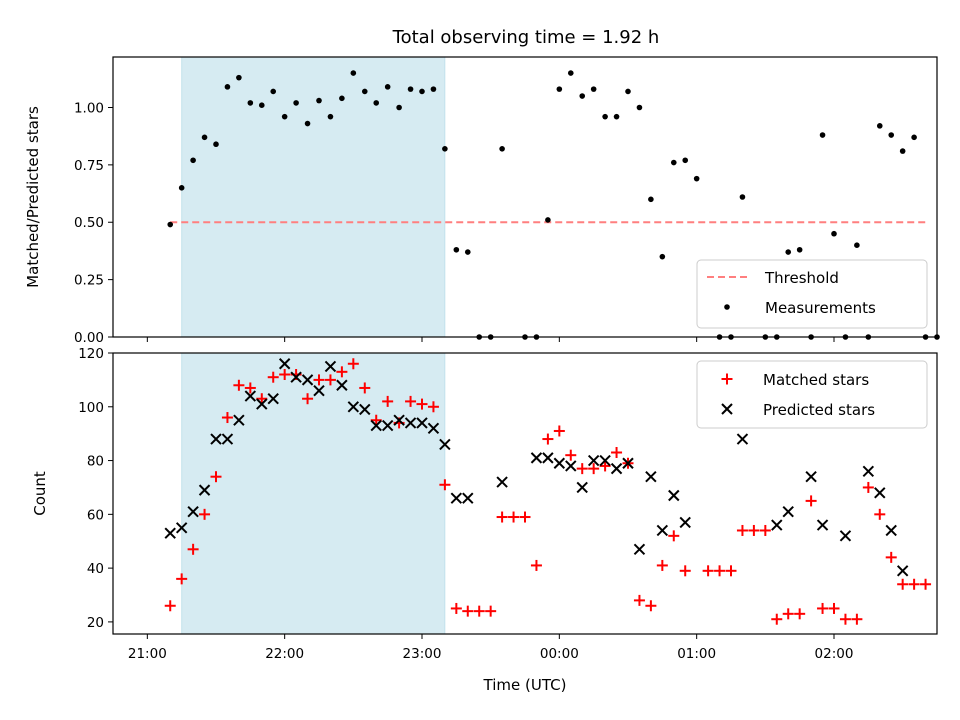  What do you see at coordinates (490, 648) in the screenshot?
I see `bottom-x-ticks: 21:00 22:00 23:00 00:00 01:00 02:00` at bounding box center [490, 648].